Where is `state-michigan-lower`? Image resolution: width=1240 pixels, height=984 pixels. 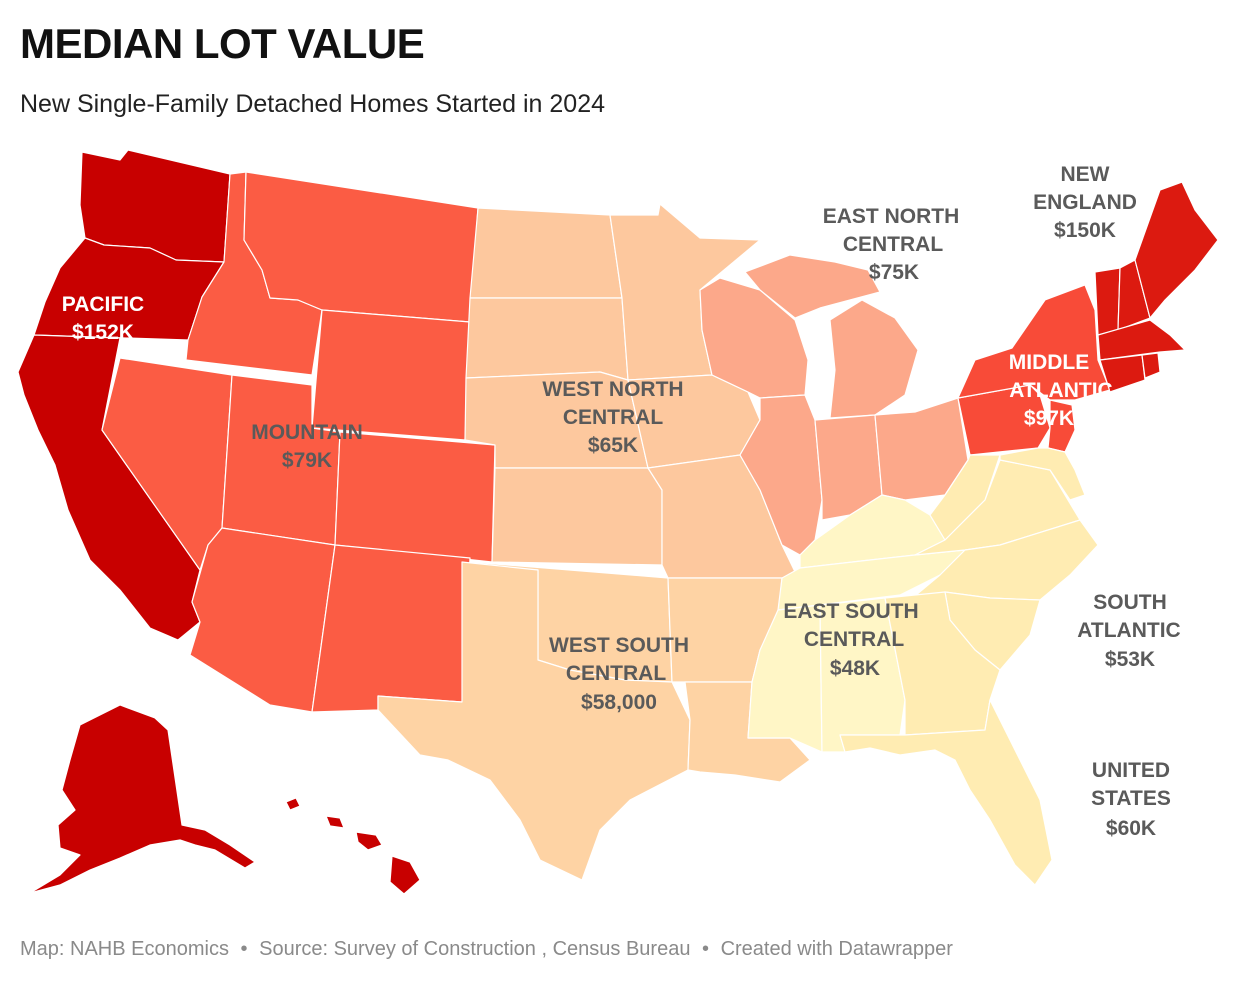 state-michigan-lower is located at coordinates (874, 359).